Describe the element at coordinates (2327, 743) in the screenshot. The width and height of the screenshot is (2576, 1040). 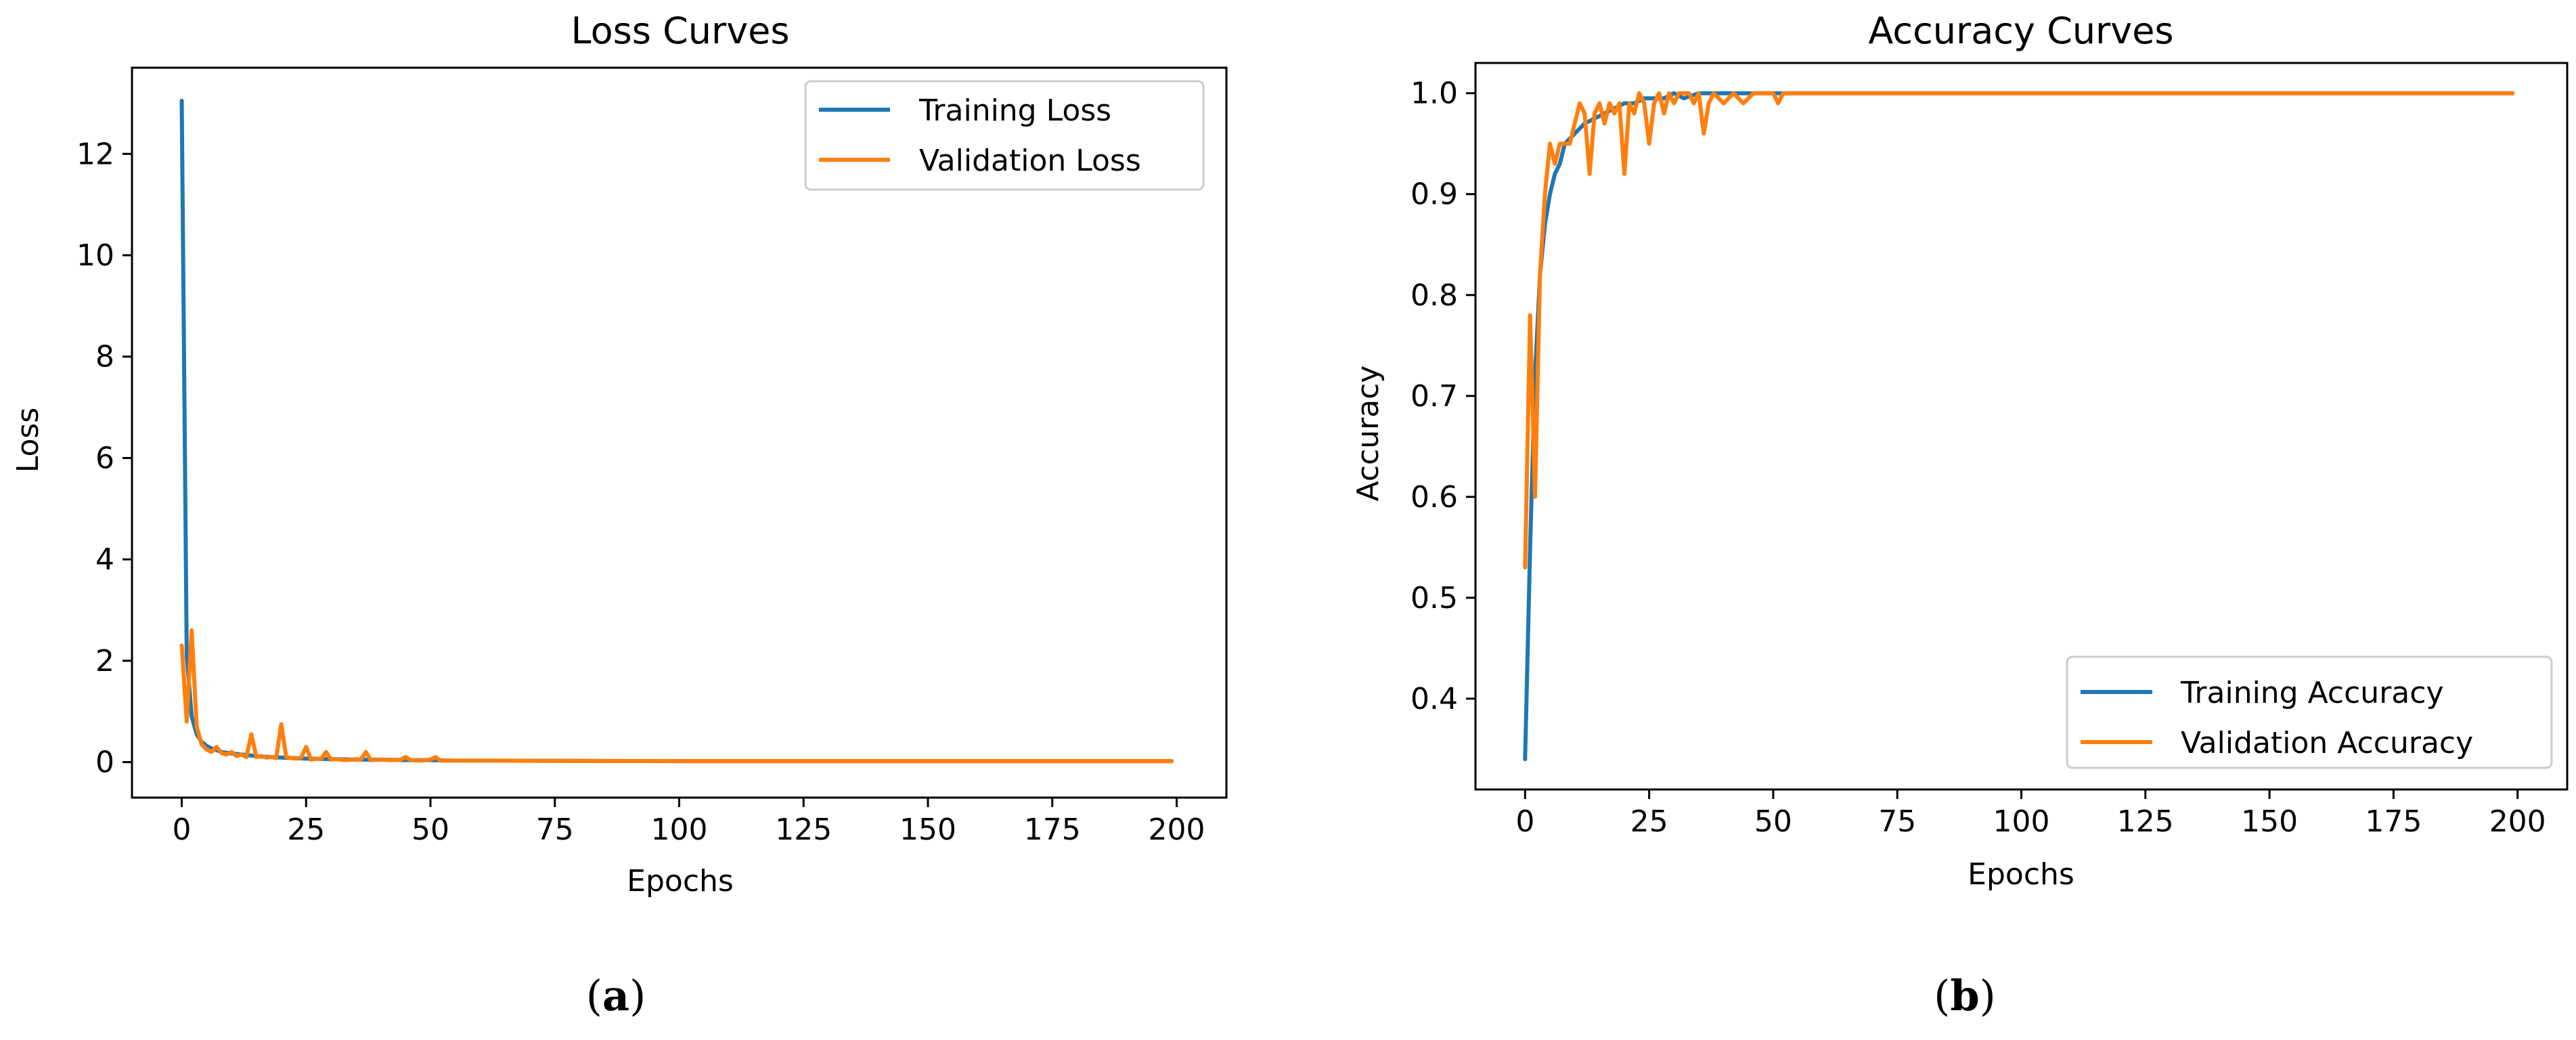
I see `legend-label-validation-accuracy: Validation Accuracy` at that location.